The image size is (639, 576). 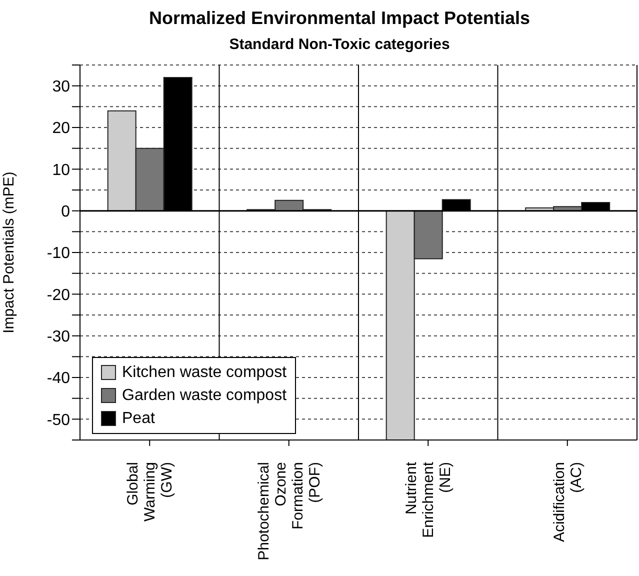 I want to click on legend-label: Peat, so click(x=138, y=419).